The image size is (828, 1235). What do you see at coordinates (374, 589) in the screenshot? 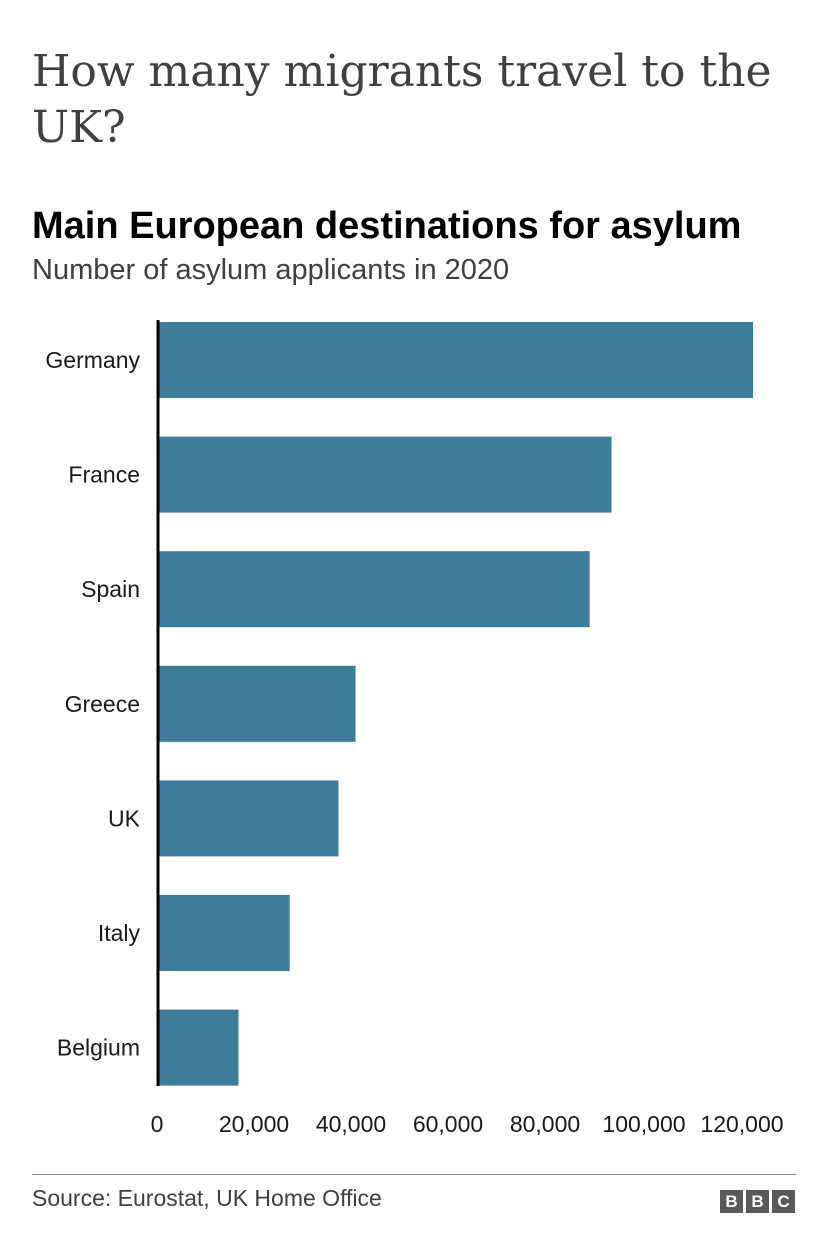
I see `bar-spain` at bounding box center [374, 589].